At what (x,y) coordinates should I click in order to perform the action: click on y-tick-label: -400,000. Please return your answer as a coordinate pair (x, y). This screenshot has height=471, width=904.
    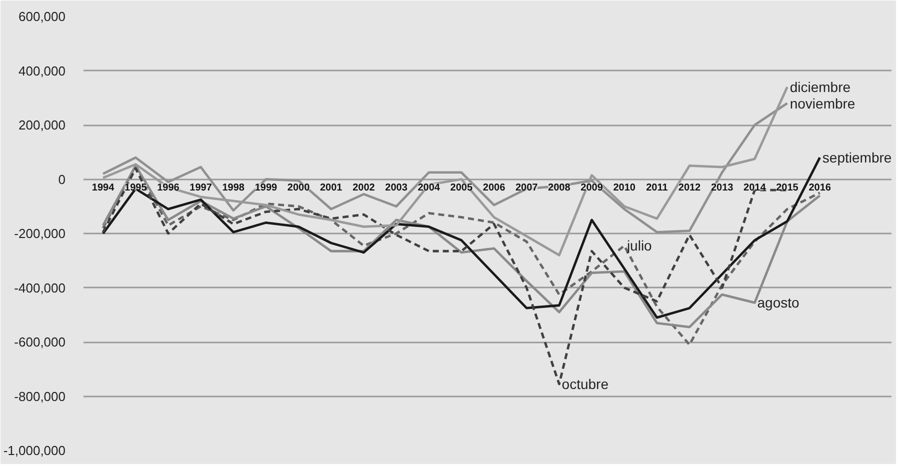
    Looking at the image, I should click on (40, 288).